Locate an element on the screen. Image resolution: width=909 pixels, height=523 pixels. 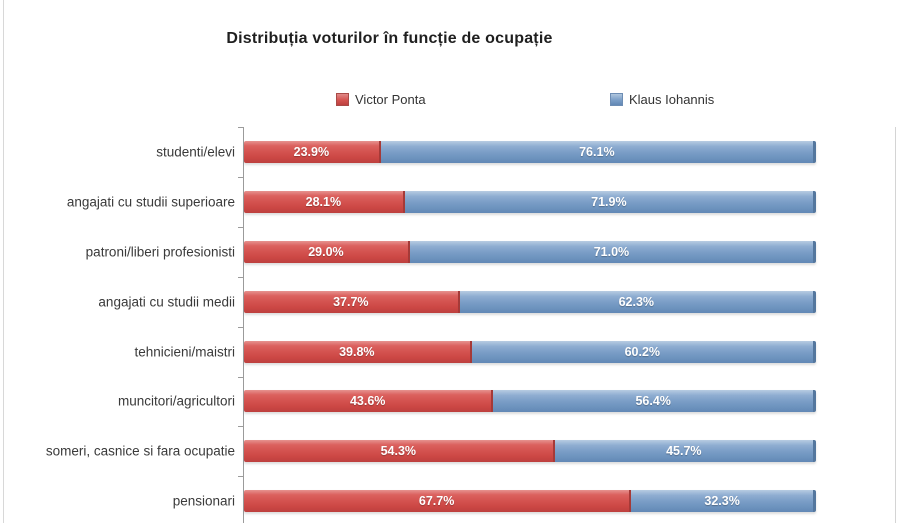
bar-row: 29.0% 71.0% is located at coordinates (530, 252).